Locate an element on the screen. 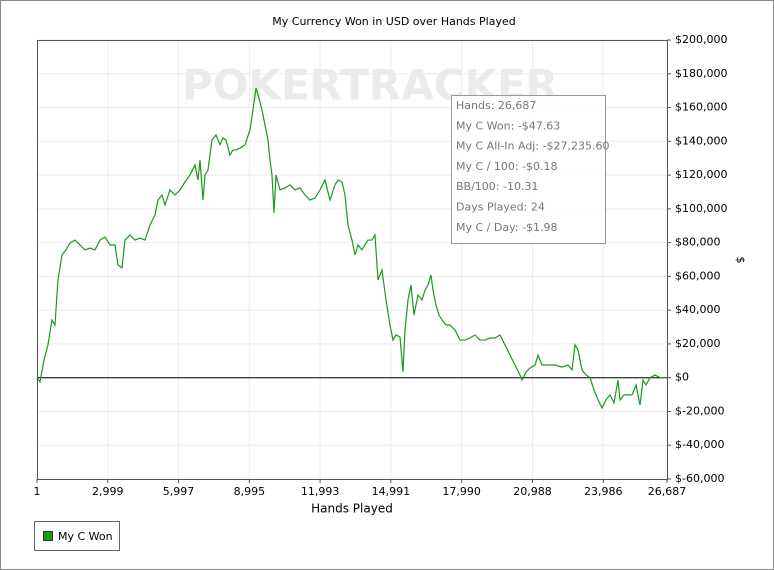  x-tick-label: 5,997 is located at coordinates (179, 491).